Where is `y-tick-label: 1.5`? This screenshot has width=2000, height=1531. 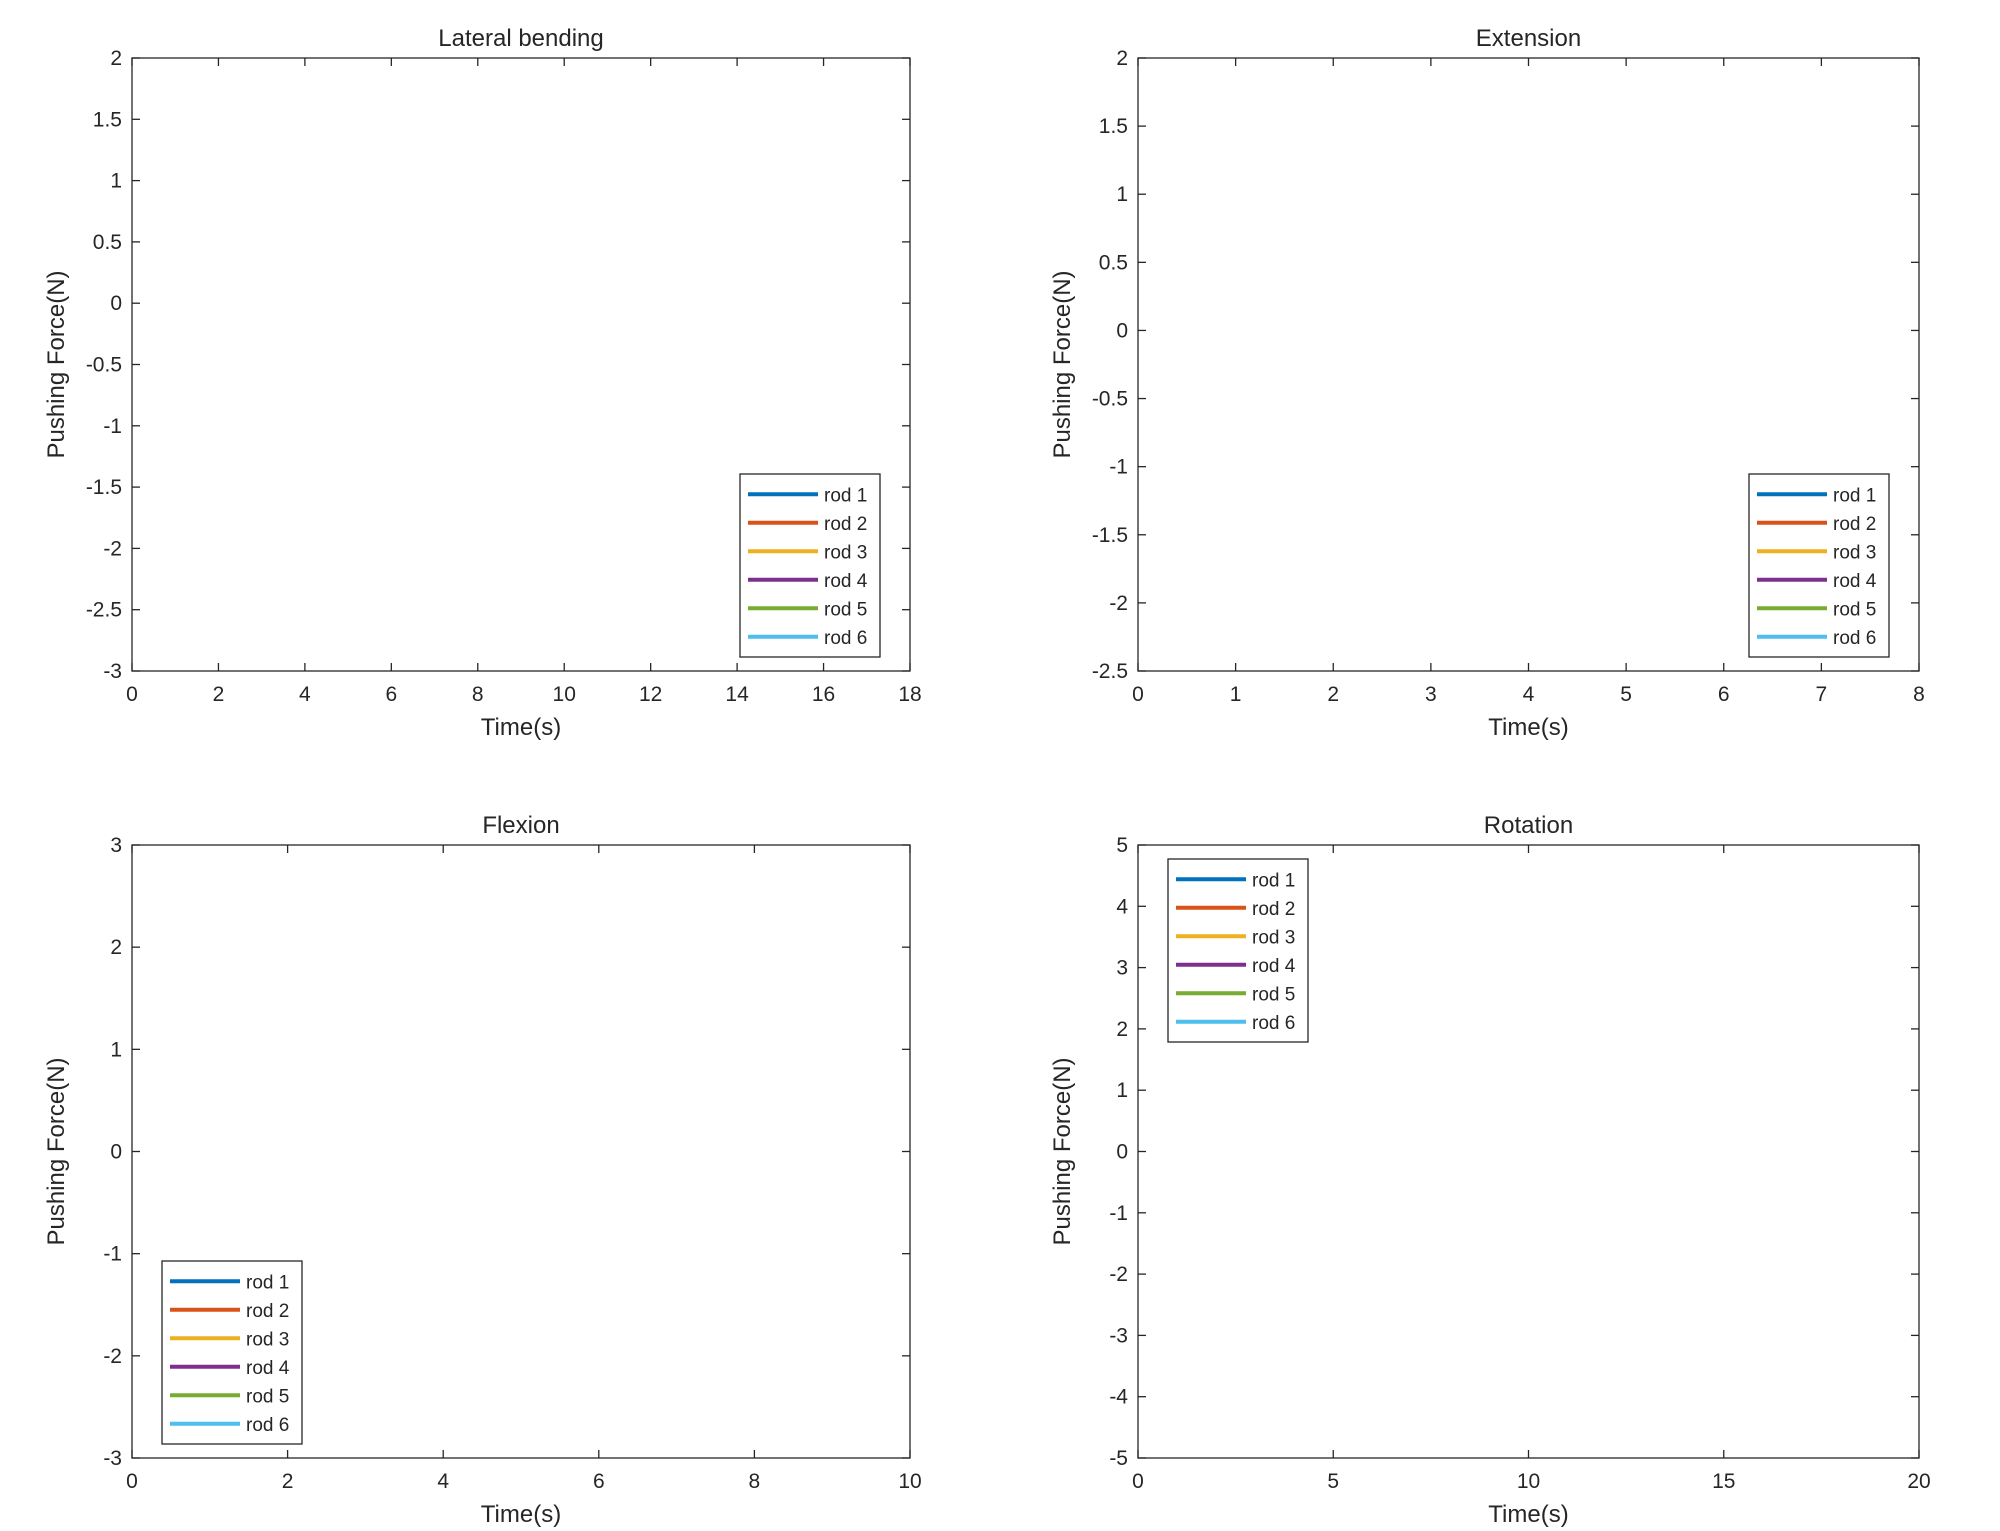 y-tick-label: 1.5 is located at coordinates (1113, 126).